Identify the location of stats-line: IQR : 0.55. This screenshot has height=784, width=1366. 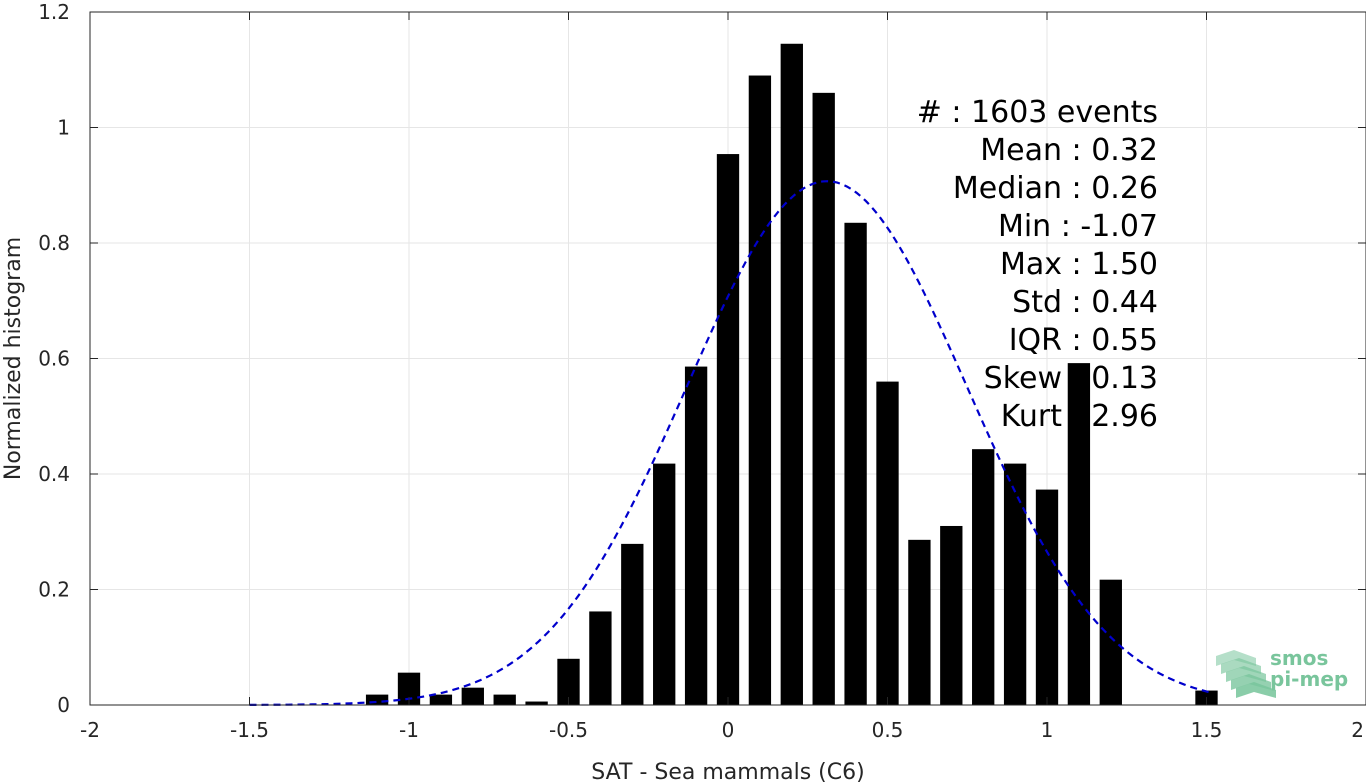
(1083, 340).